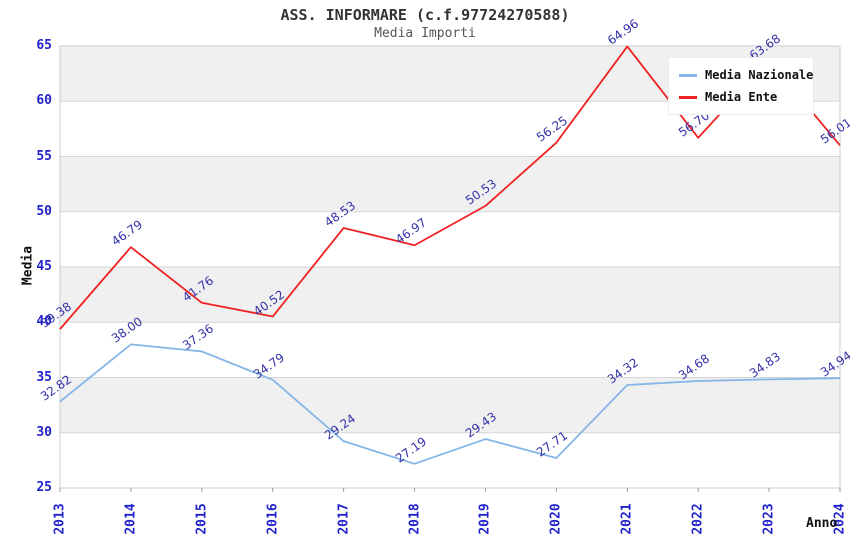  Describe the element at coordinates (769, 519) in the screenshot. I see `x-tick-label: 2023` at that location.